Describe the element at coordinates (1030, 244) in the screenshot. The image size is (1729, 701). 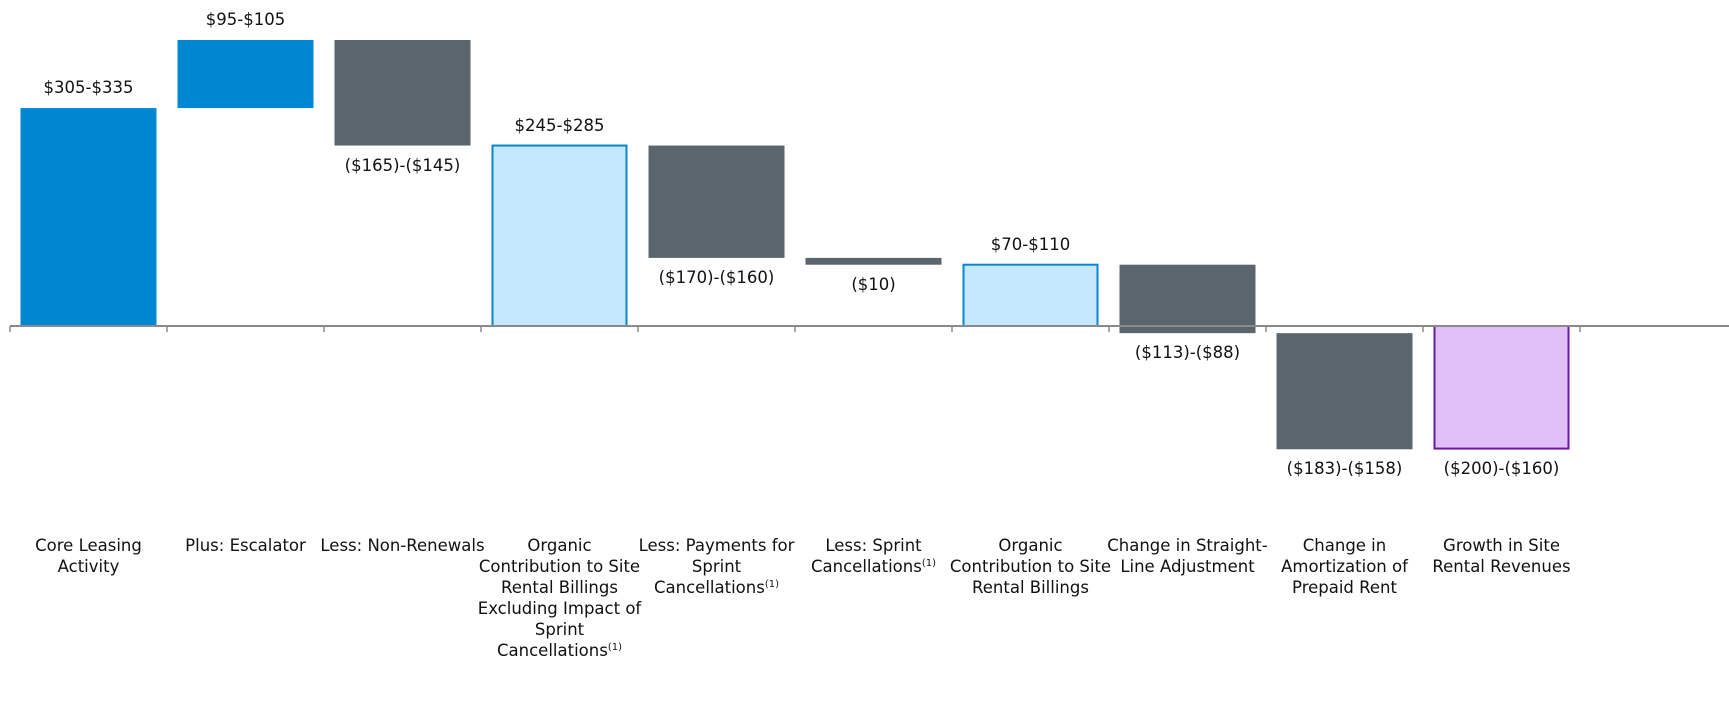
I see `value-label: $70-$110` at that location.